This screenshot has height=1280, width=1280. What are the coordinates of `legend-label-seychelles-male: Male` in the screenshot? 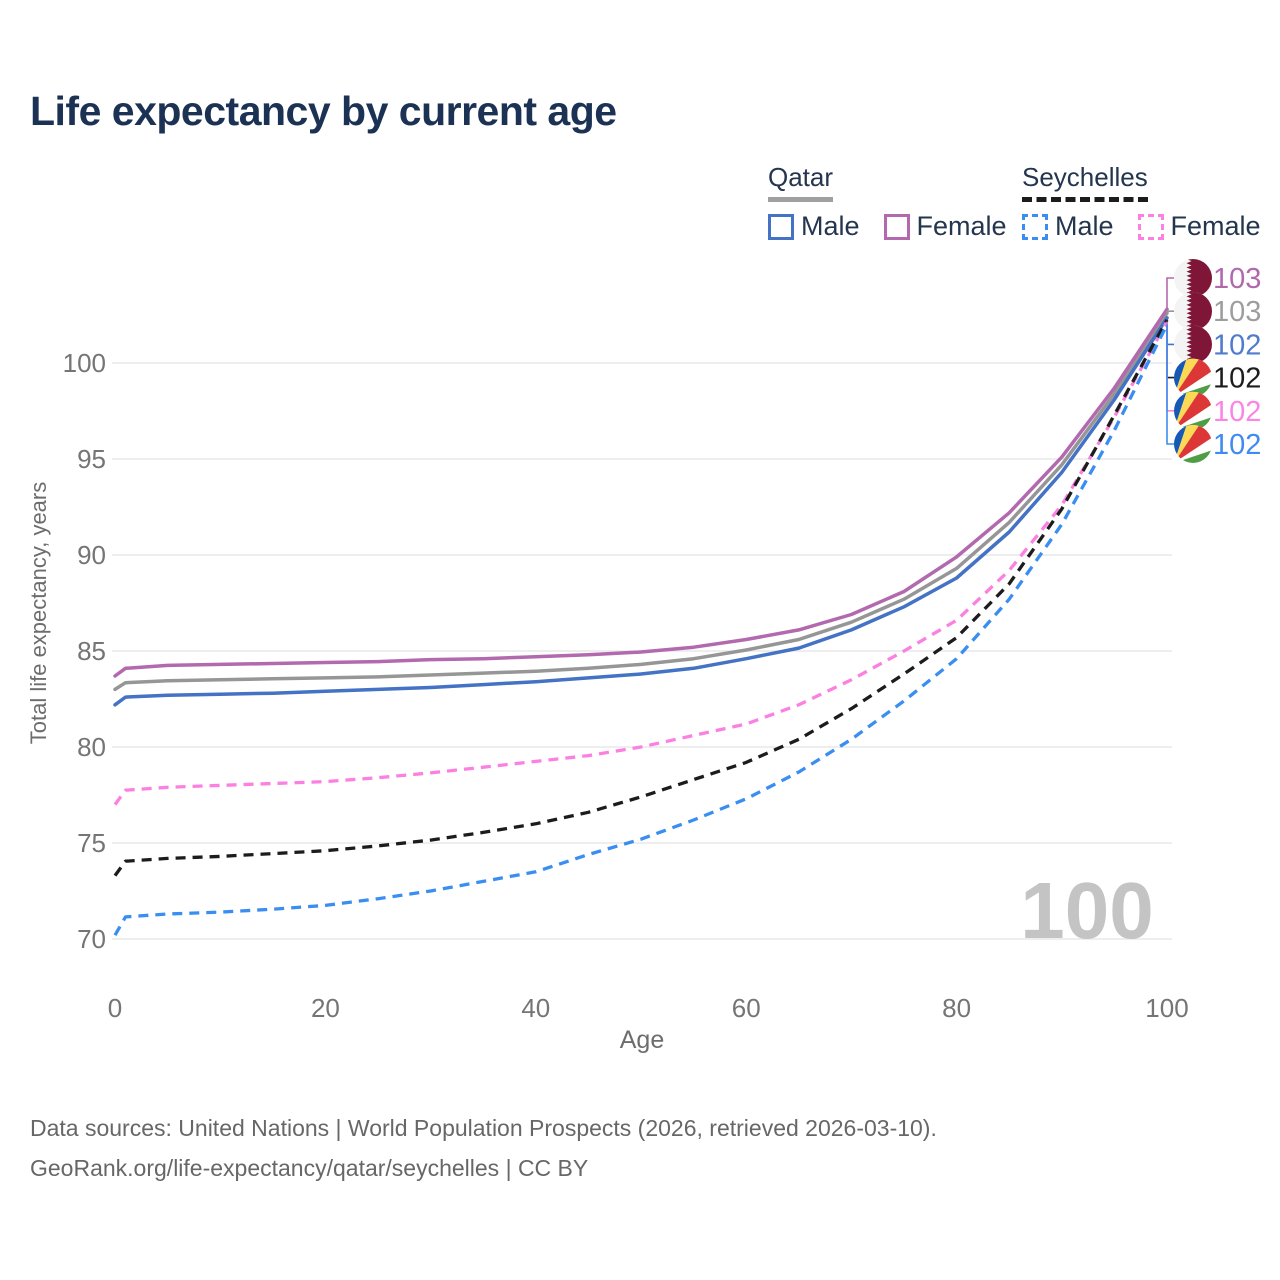 It's located at (1084, 226).